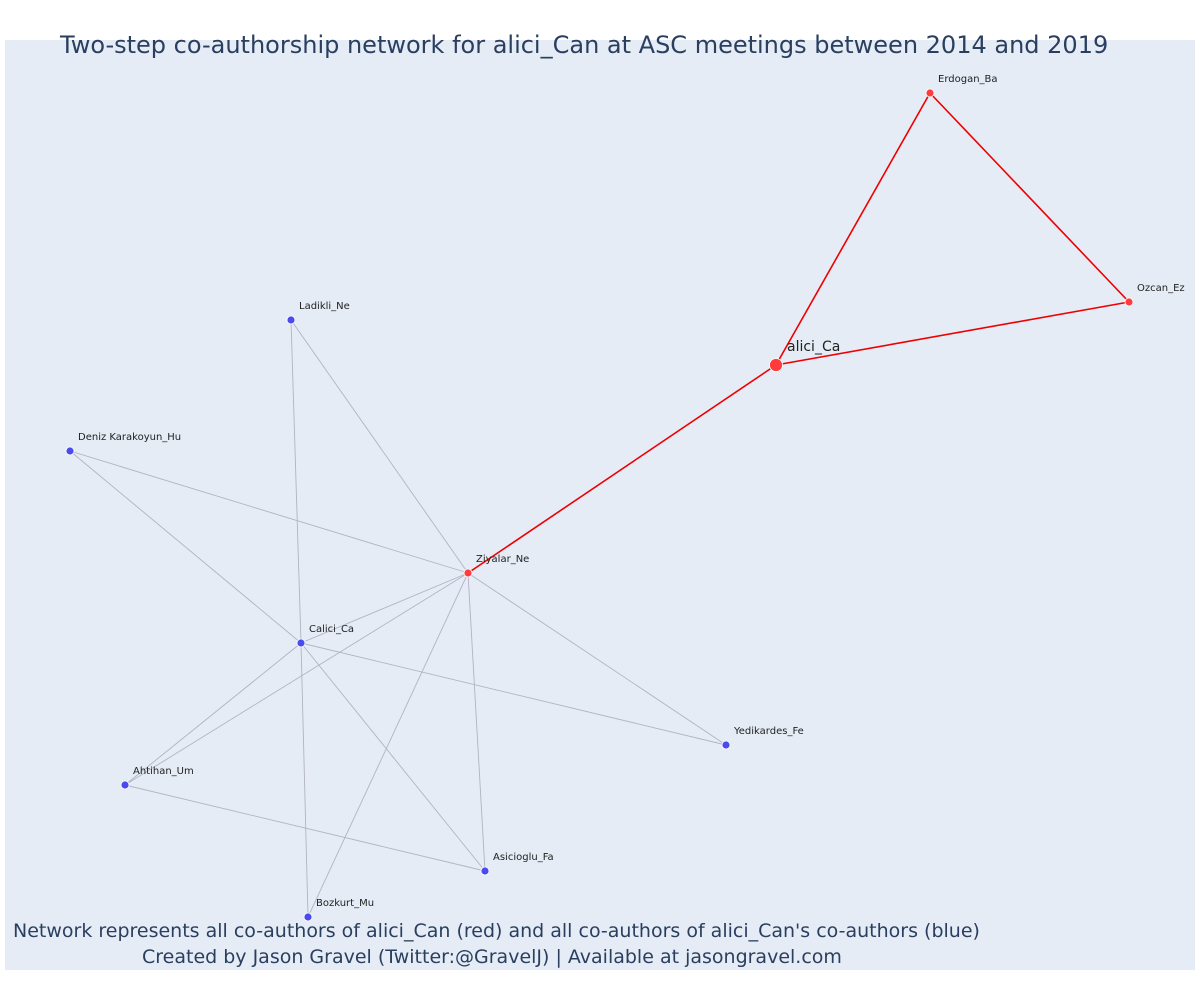 This screenshot has width=1200, height=1000. Describe the element at coordinates (125, 785) in the screenshot. I see `node-ahtihan-um` at that location.